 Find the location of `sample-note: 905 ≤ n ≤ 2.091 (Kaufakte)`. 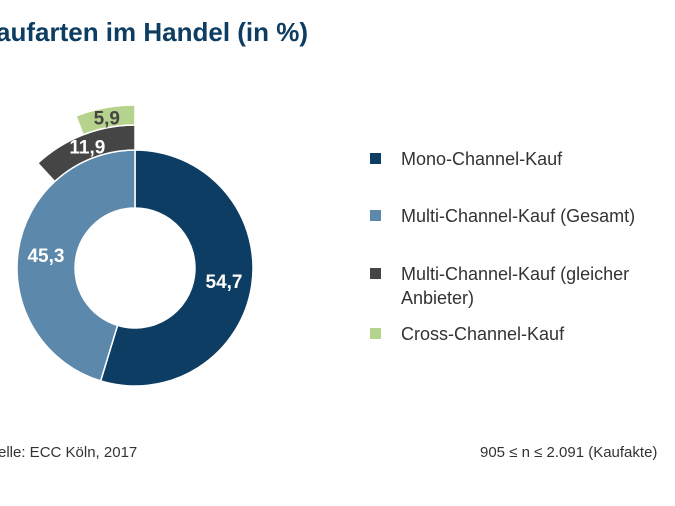

sample-note: 905 ≤ n ≤ 2.091 (Kaufakte) is located at coordinates (569, 452).